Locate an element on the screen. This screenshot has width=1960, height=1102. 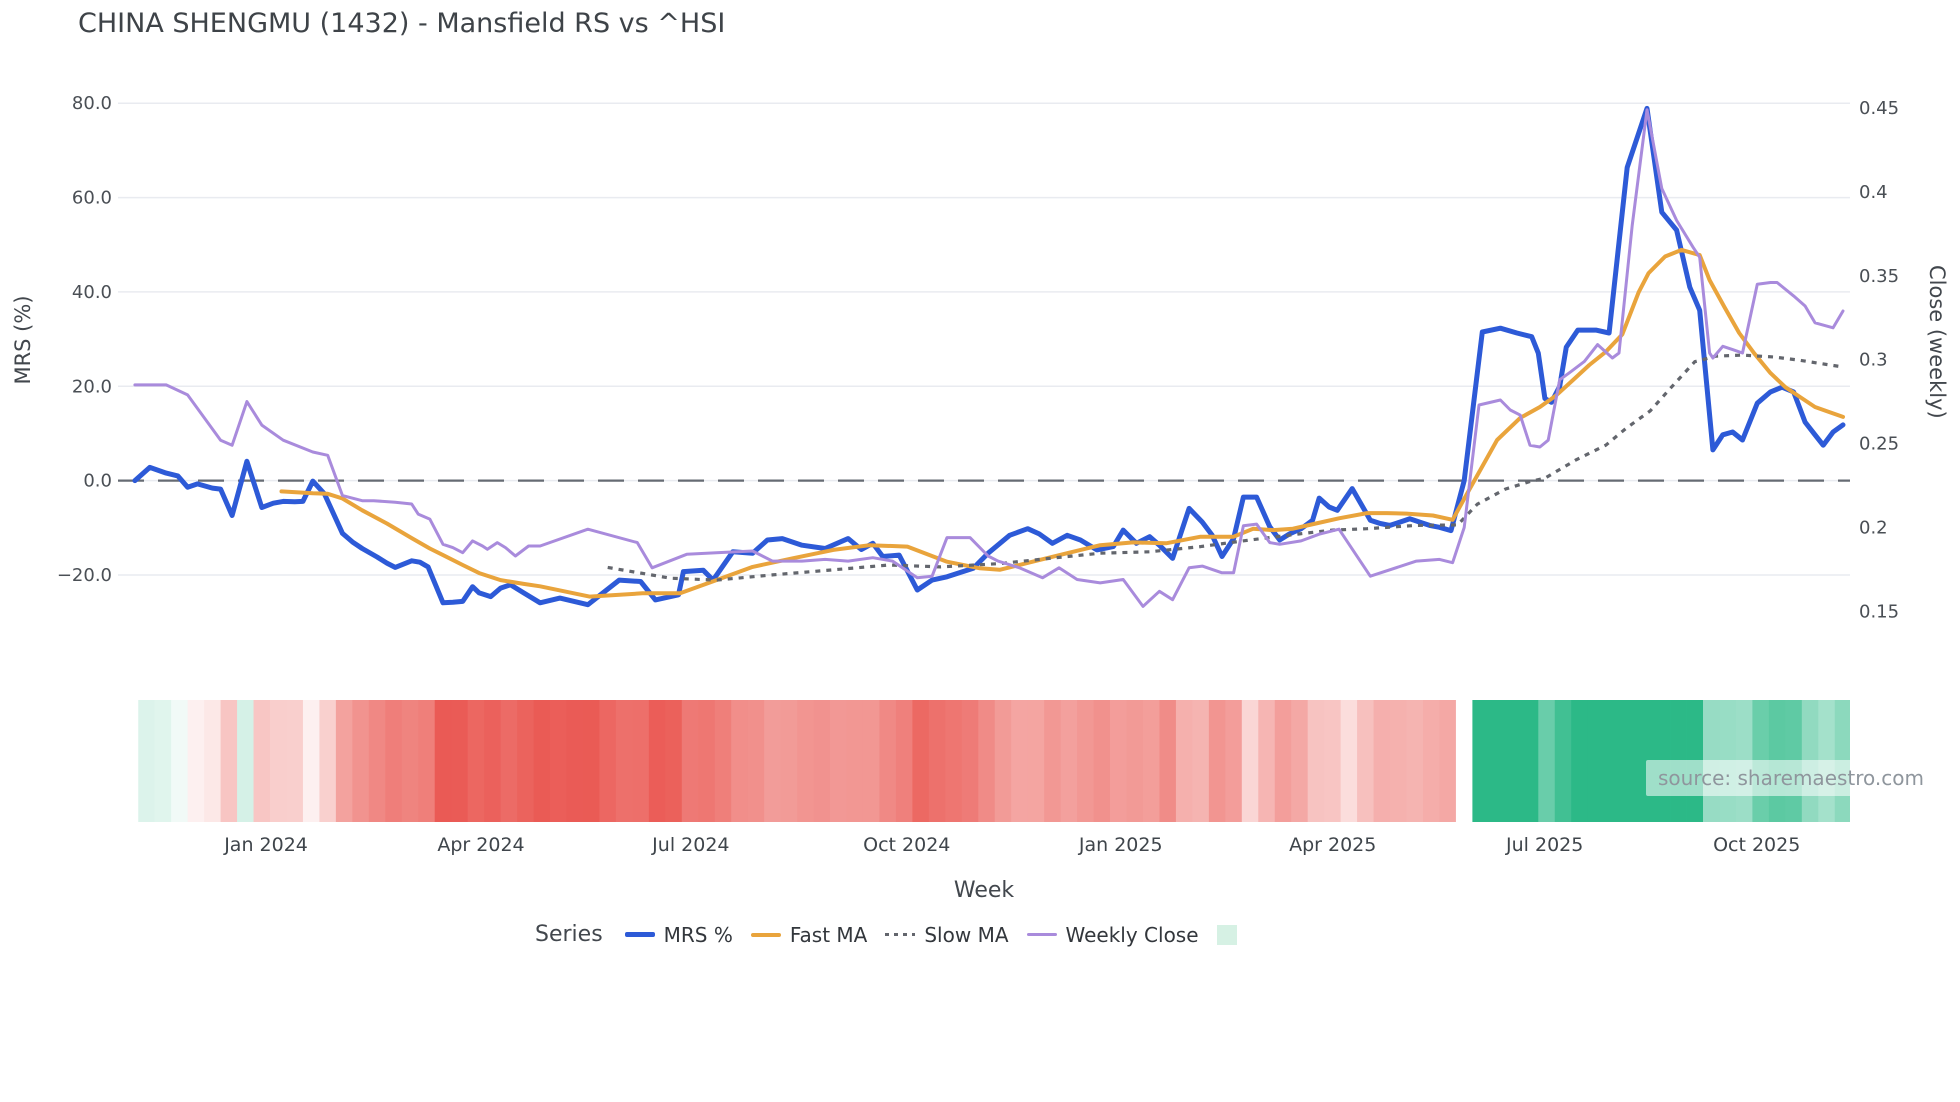
legend-label-slow-ma: Slow MA is located at coordinates (966, 934).